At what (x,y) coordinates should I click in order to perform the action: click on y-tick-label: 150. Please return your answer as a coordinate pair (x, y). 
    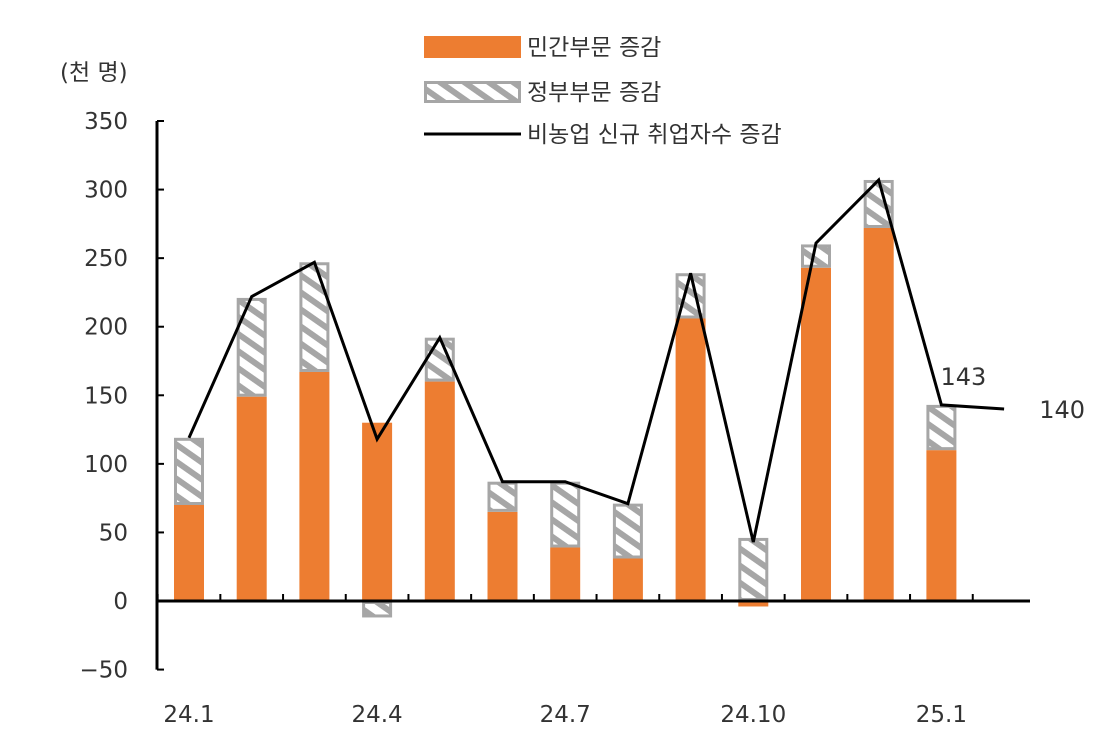
    Looking at the image, I should click on (106, 396).